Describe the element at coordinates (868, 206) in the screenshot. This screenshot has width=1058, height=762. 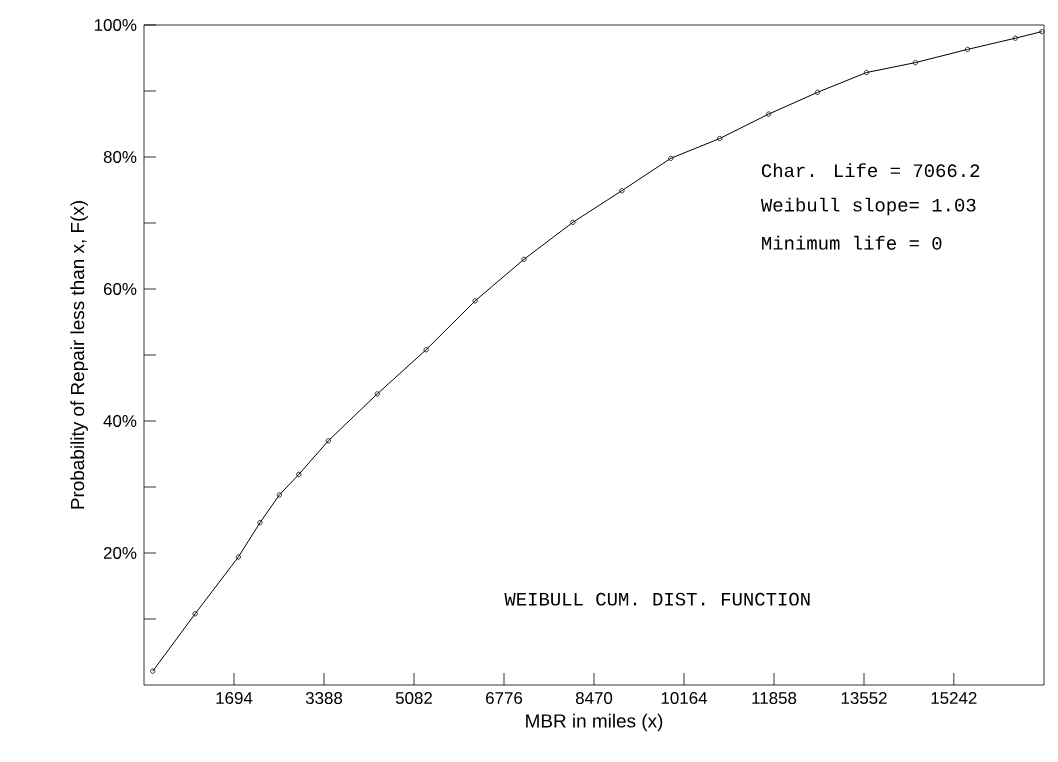
I see `annotation: Weibull slope= 1.03` at that location.